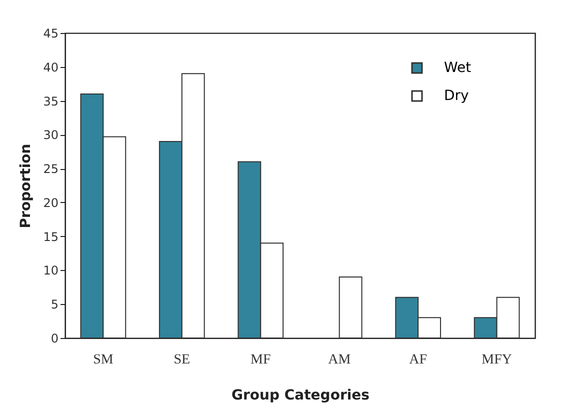 The width and height of the screenshot is (586, 407). What do you see at coordinates (340, 360) in the screenshot?
I see `x-tick-label: AM` at bounding box center [340, 360].